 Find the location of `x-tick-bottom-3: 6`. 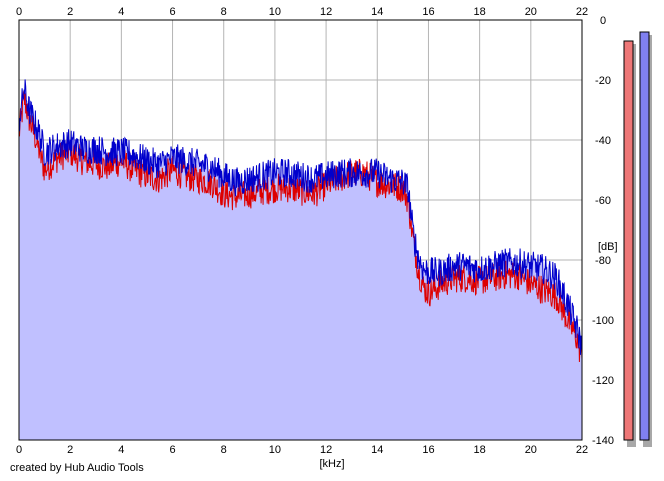

x-tick-bottom-3: 6 is located at coordinates (172, 450).